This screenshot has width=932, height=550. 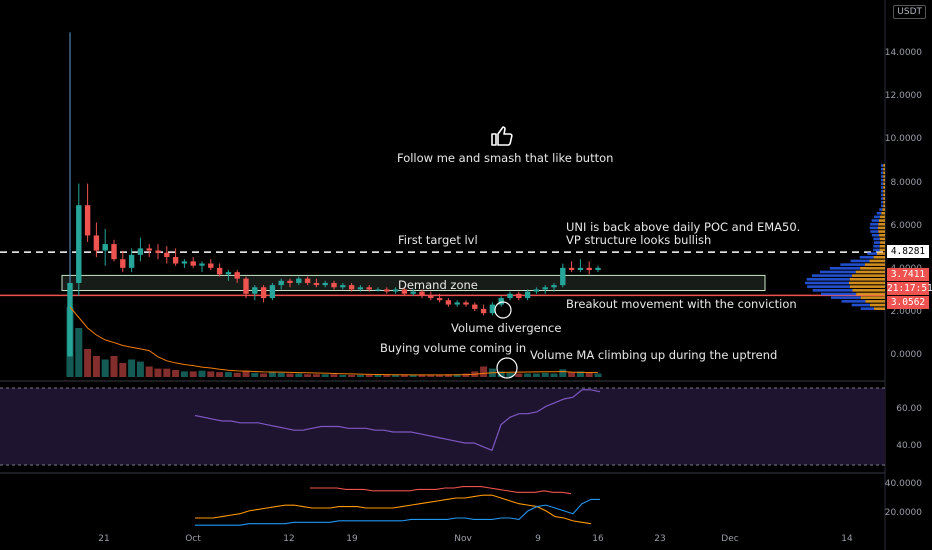 What do you see at coordinates (506, 328) in the screenshot?
I see `annotation-volume-divergence: Volume divergence` at bounding box center [506, 328].